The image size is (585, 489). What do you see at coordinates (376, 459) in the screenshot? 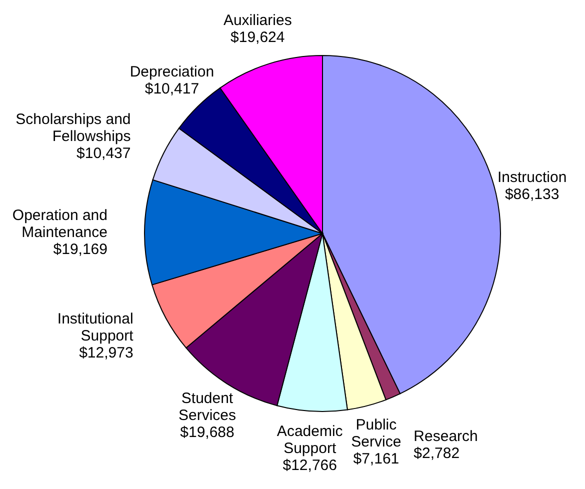
I see `data-label: $7,161` at bounding box center [376, 459].